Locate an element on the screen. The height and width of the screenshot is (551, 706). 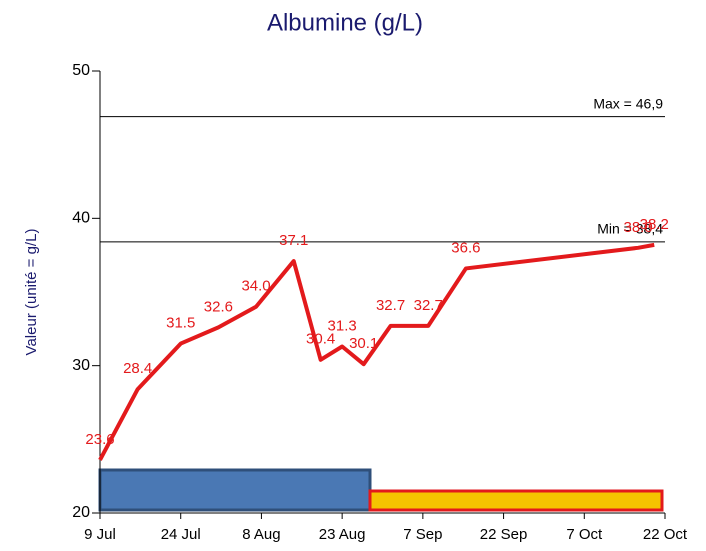
data-label: 36.6 is located at coordinates (465, 247).